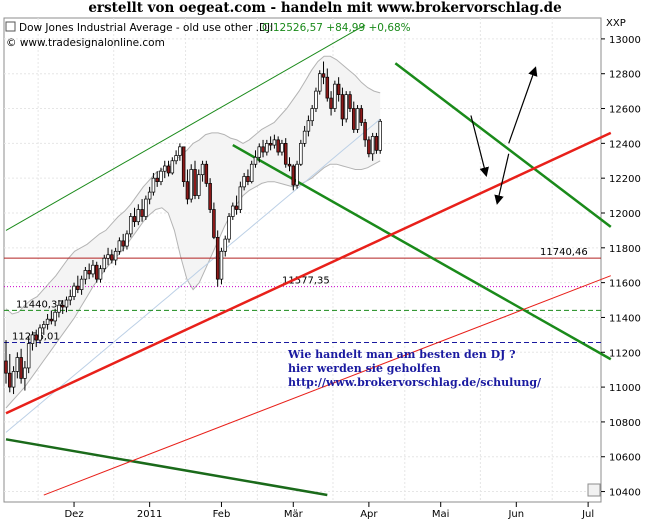  What do you see at coordinates (415, 382) in the screenshot?
I see `annotation-line-3: http://www.brokervorschlag.de/schulung/` at bounding box center [415, 382].